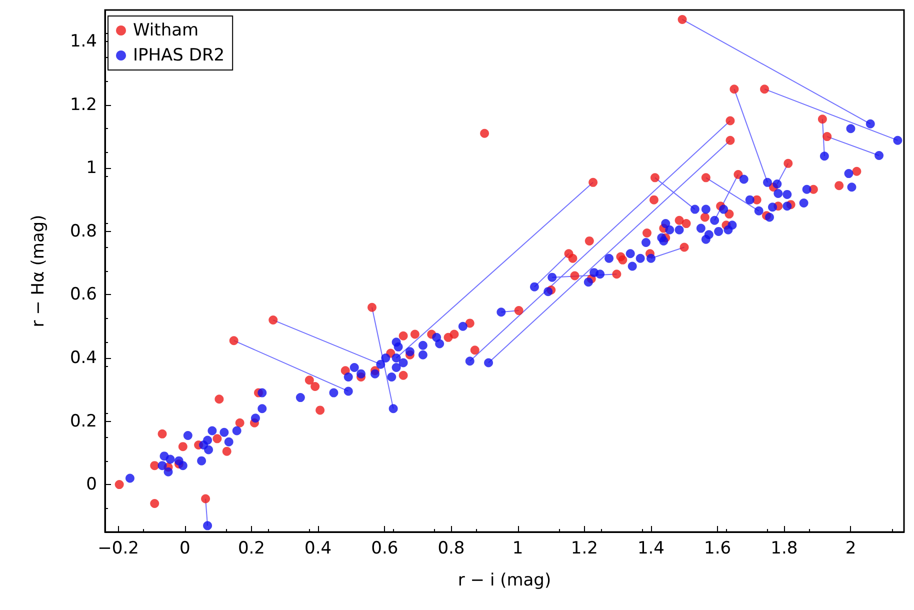 Image resolution: width=914 pixels, height=610 pixels. Describe the element at coordinates (184, 548) in the screenshot. I see `x-tick-label: 0` at that location.